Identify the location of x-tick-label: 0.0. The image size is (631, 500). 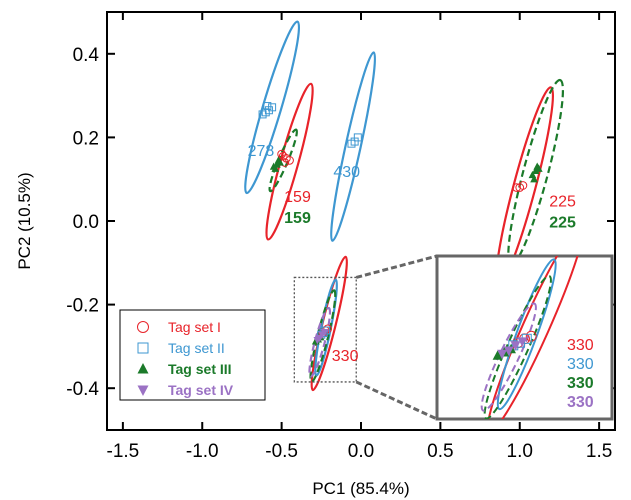
(361, 451).